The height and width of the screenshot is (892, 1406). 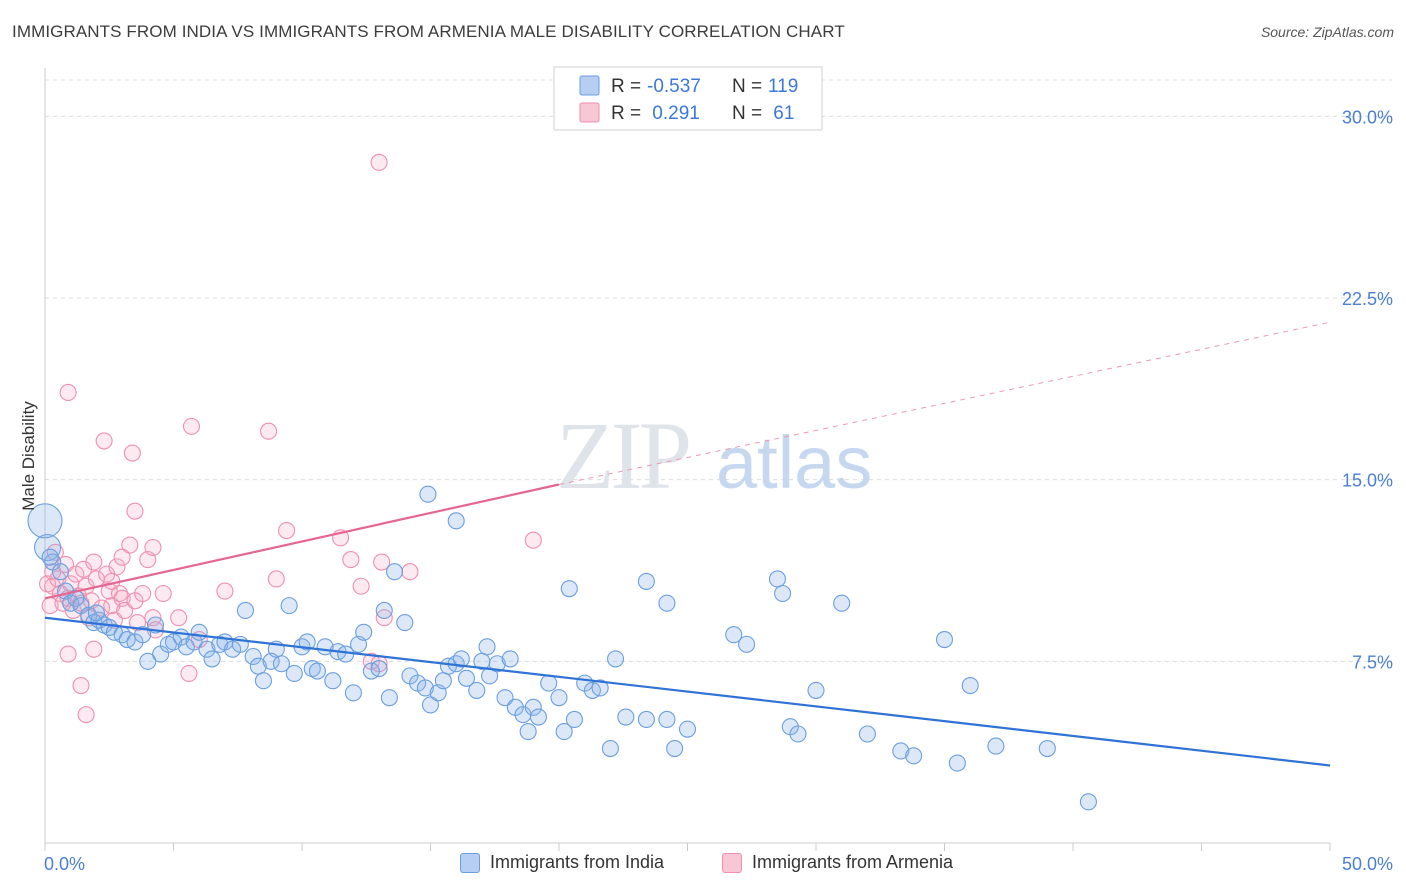 What do you see at coordinates (1367, 117) in the screenshot?
I see `y-tick-label: 30.0%` at bounding box center [1367, 117].